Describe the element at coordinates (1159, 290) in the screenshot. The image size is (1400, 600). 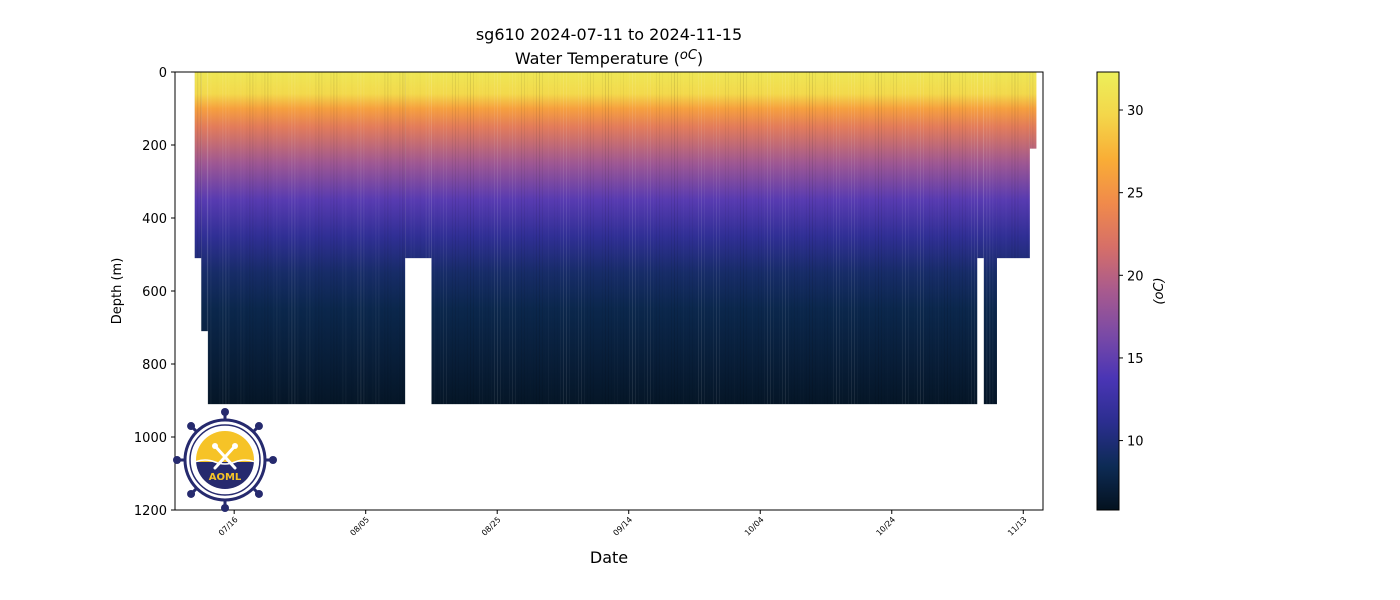
I see `colorbar-label: (oC)` at that location.